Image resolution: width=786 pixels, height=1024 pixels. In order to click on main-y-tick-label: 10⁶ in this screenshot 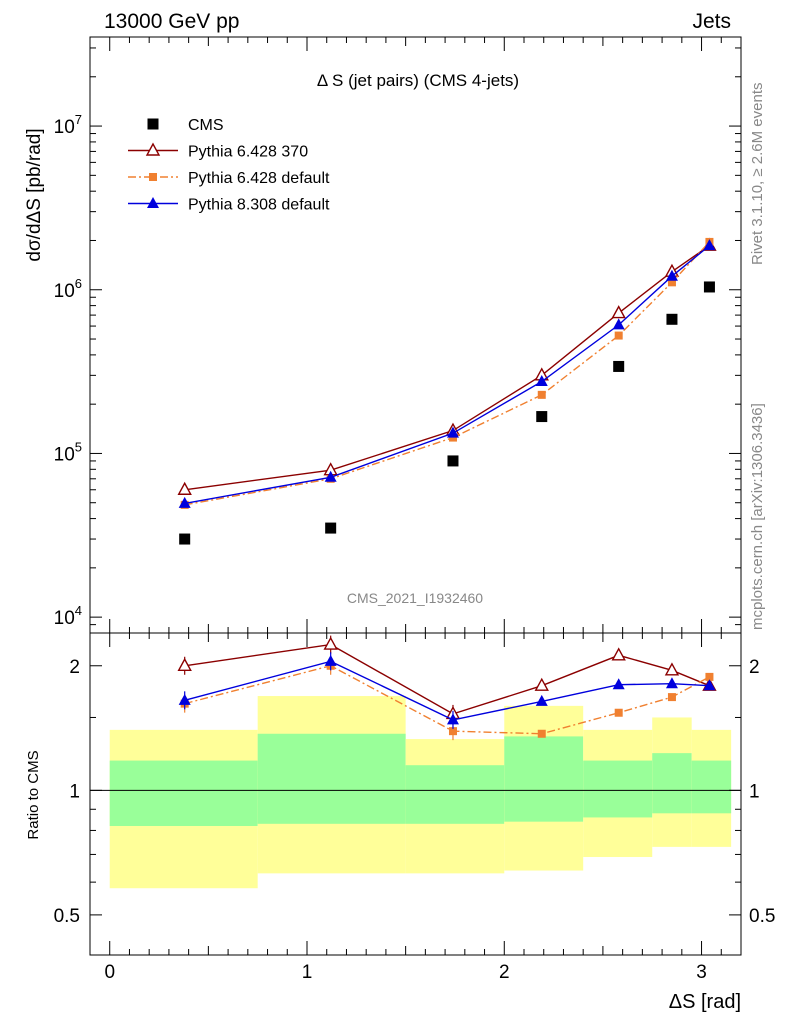, I will do `click(68, 289)`.